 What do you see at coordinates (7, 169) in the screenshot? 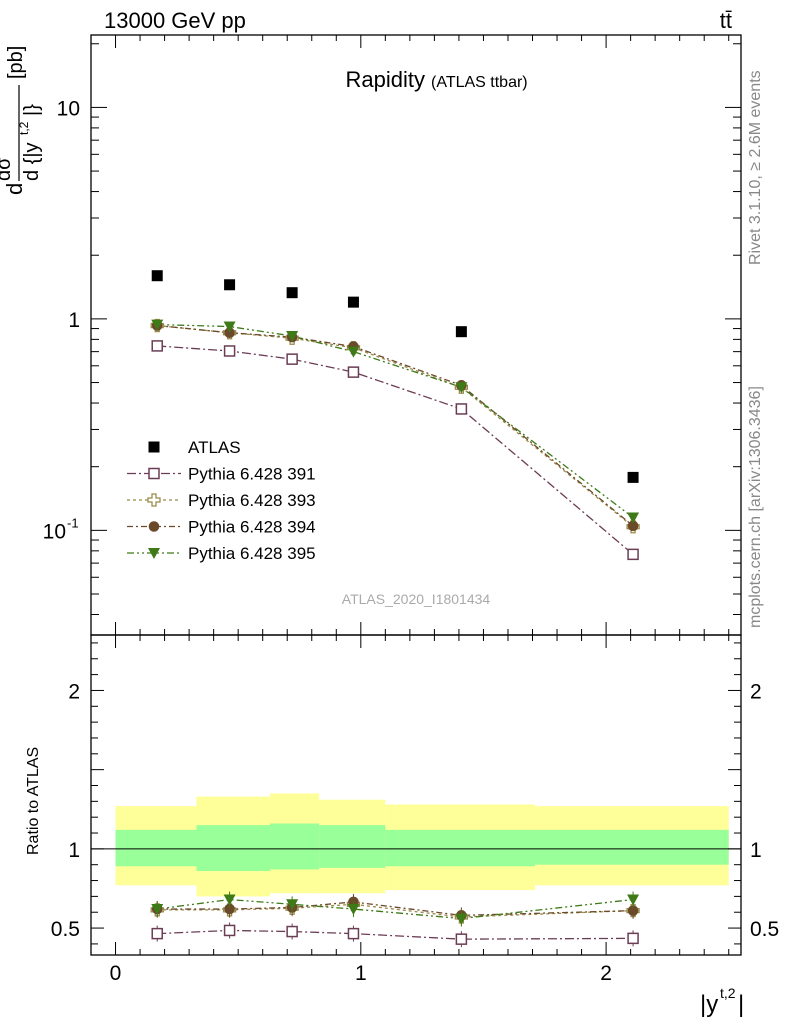
I see `svg-text: dσ` at bounding box center [7, 169].